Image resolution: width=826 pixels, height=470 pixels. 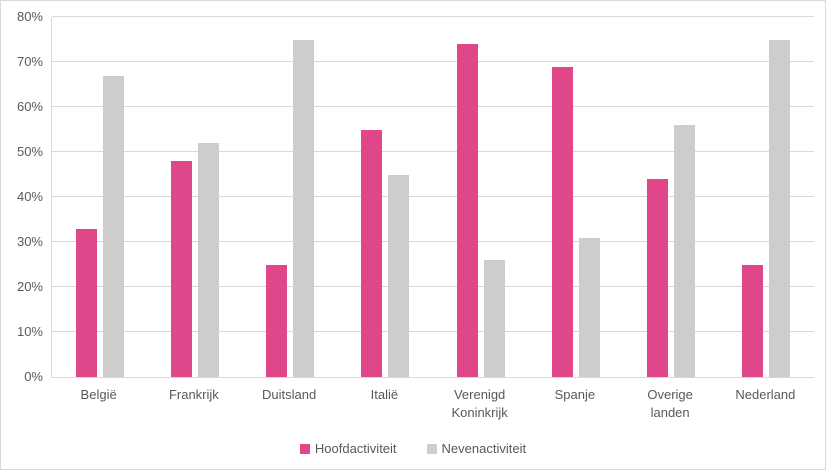 I want to click on y-tick-label: 40%, so click(x=29, y=196).